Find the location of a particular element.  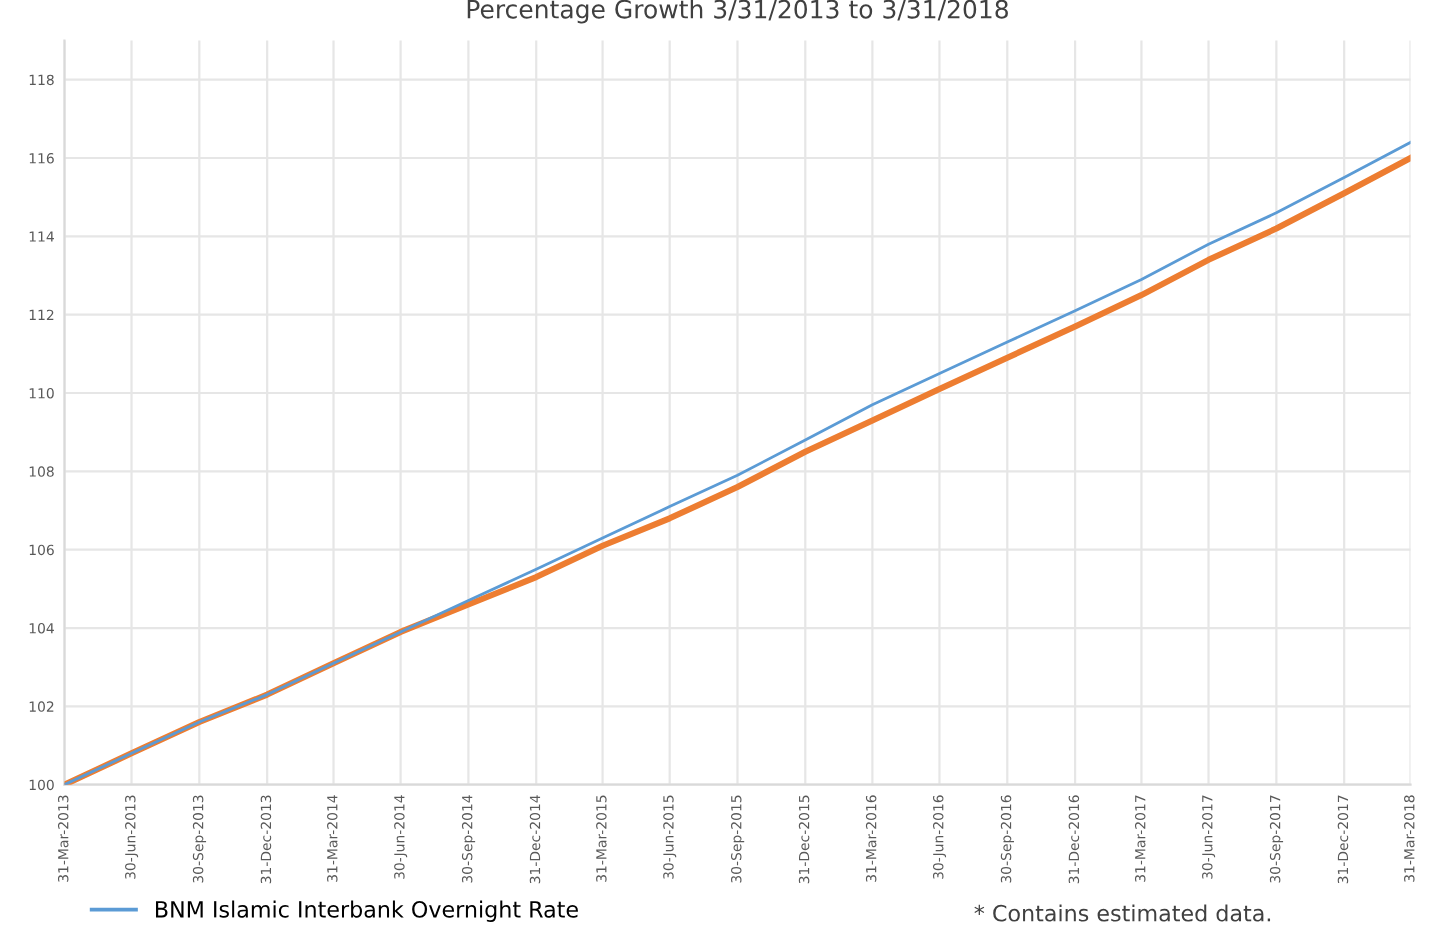

text: * Contains estimated data. is located at coordinates (1122, 913).